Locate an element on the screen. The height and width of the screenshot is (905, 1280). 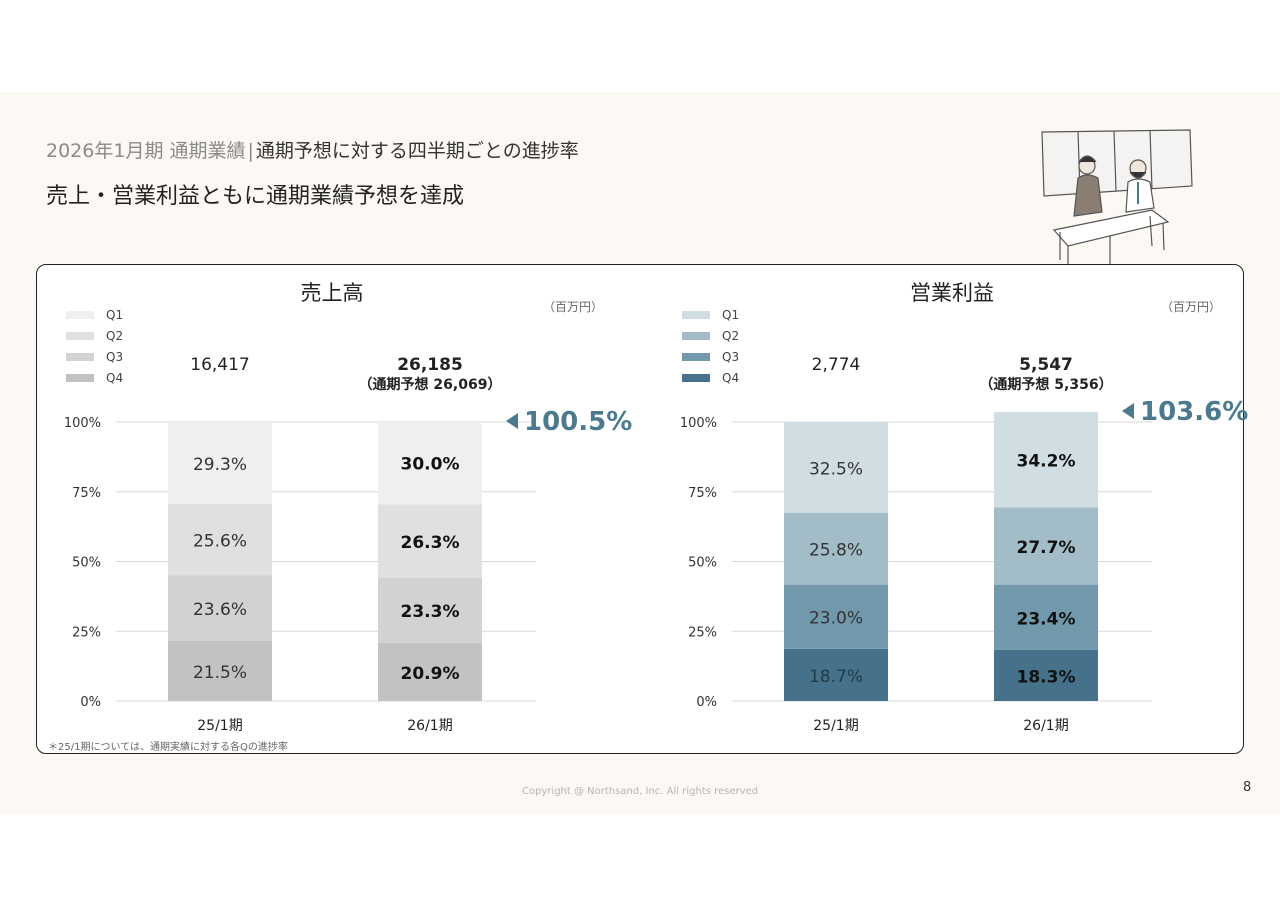
chart1-data-label: 20.9% is located at coordinates (430, 674).